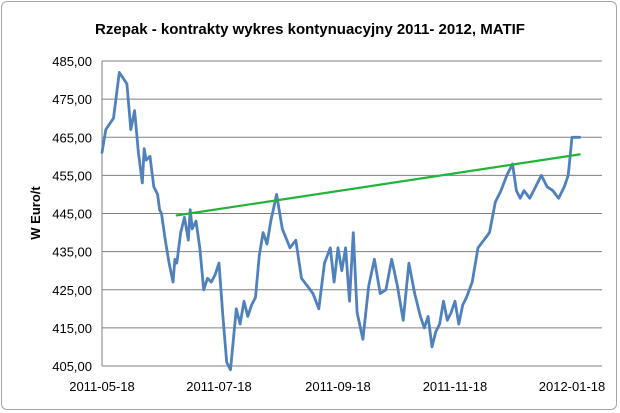  Describe the element at coordinates (72, 175) in the screenshot. I see `y-tick-label: 455,00` at that location.